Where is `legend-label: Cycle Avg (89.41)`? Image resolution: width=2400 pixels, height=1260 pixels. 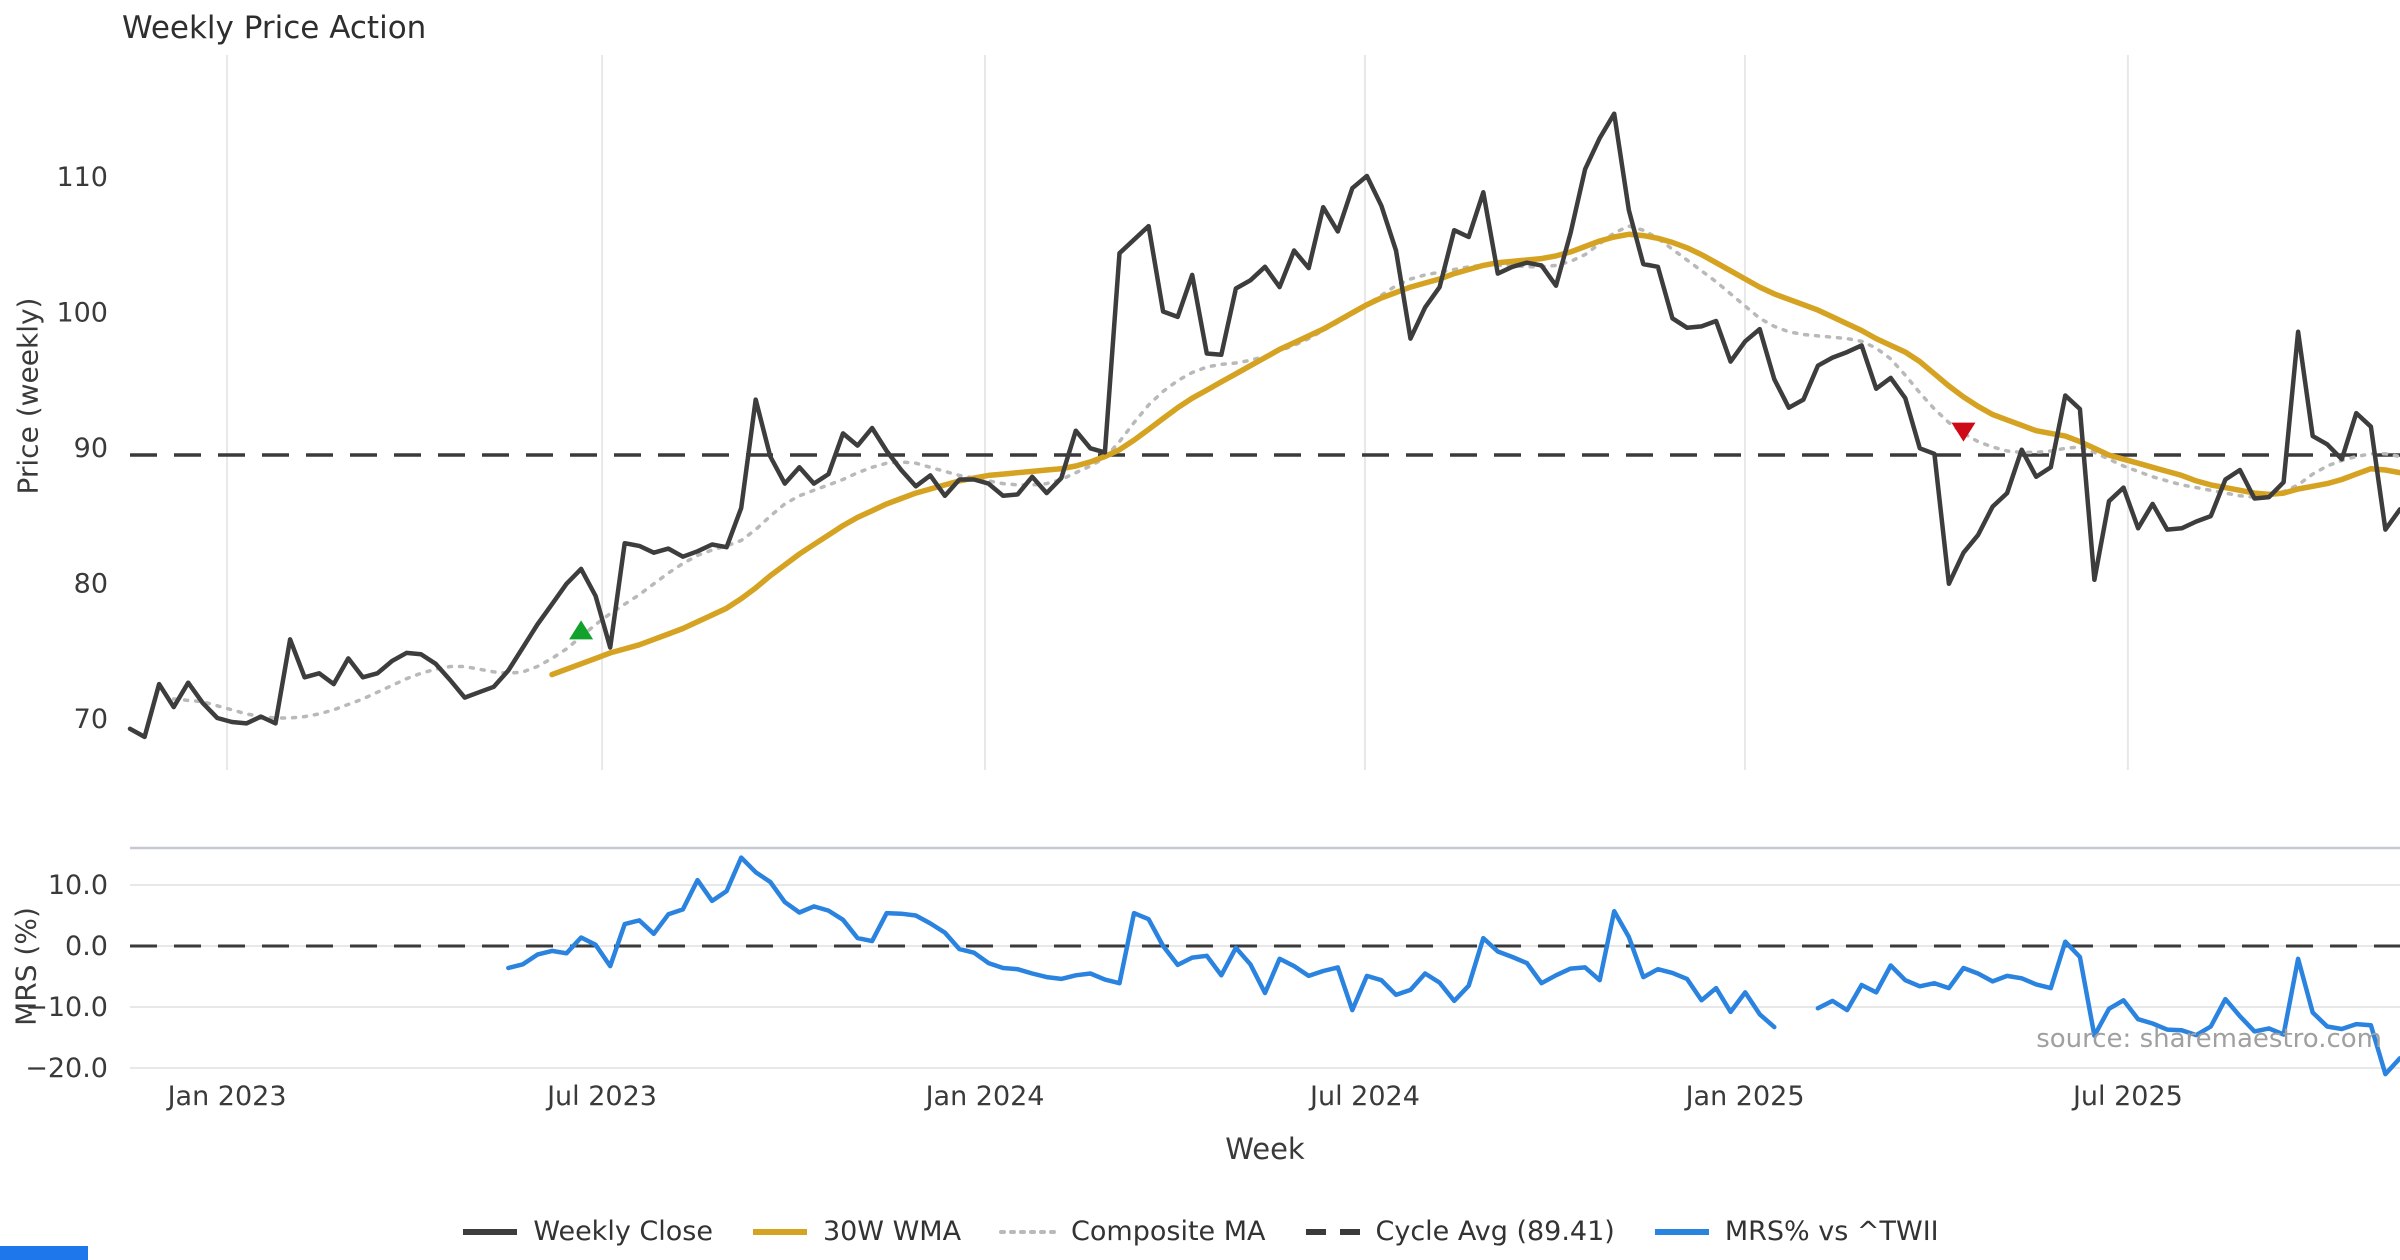
legend-label: Cycle Avg (89.41) is located at coordinates (1495, 1231).